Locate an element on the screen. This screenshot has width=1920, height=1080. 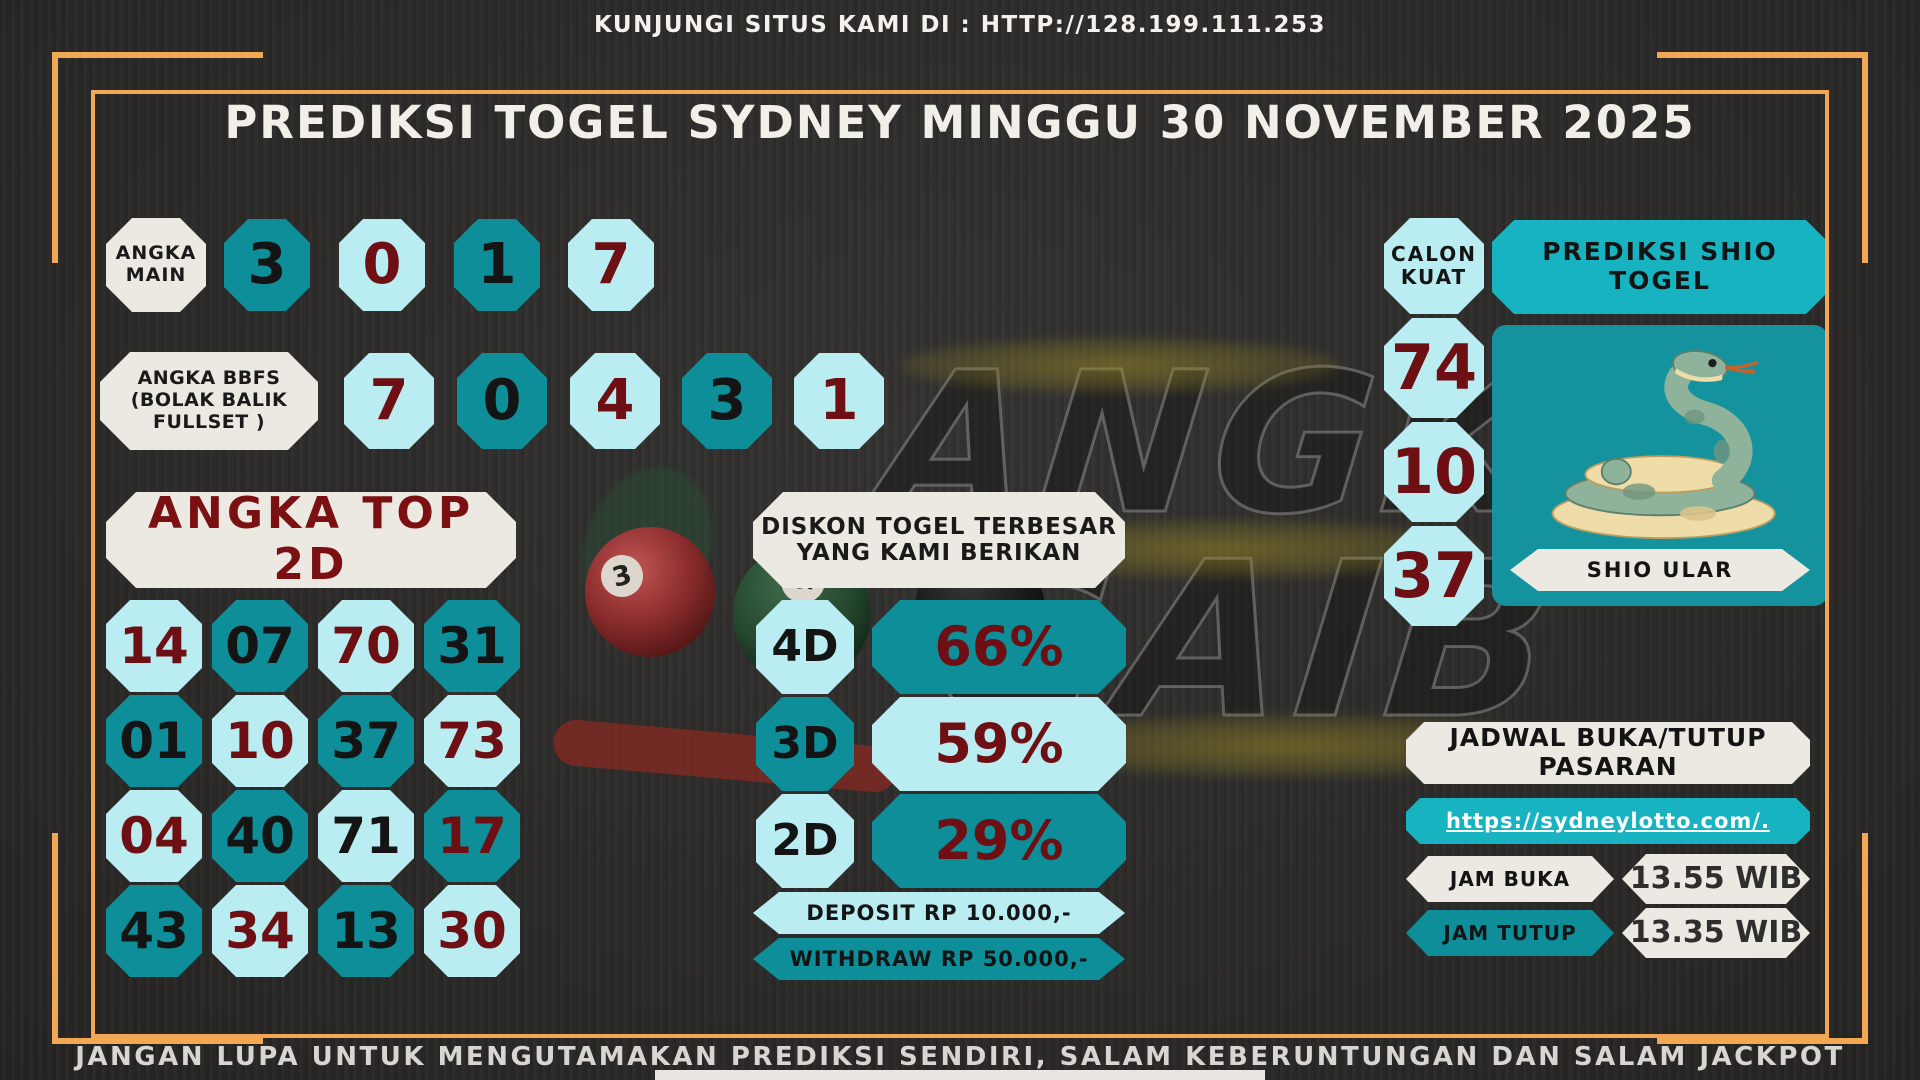
angka-main-digit: 0 is located at coordinates (382, 265).